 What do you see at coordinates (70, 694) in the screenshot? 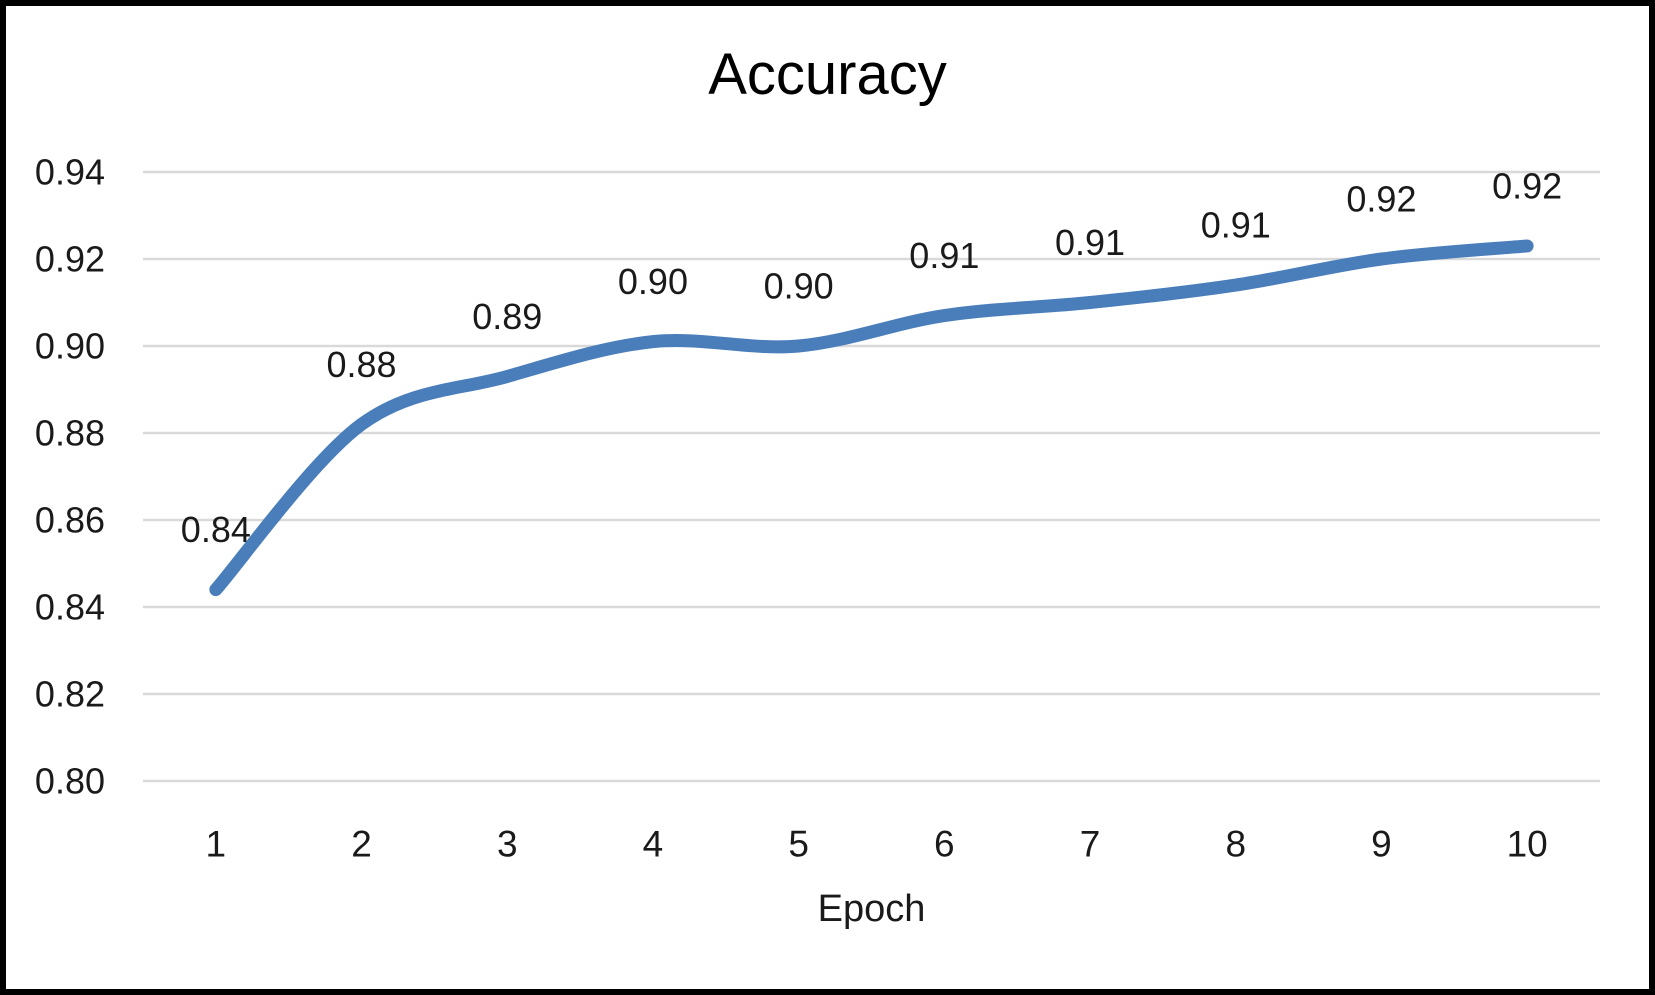
I see `y-tick-label: 0.82` at bounding box center [70, 694].